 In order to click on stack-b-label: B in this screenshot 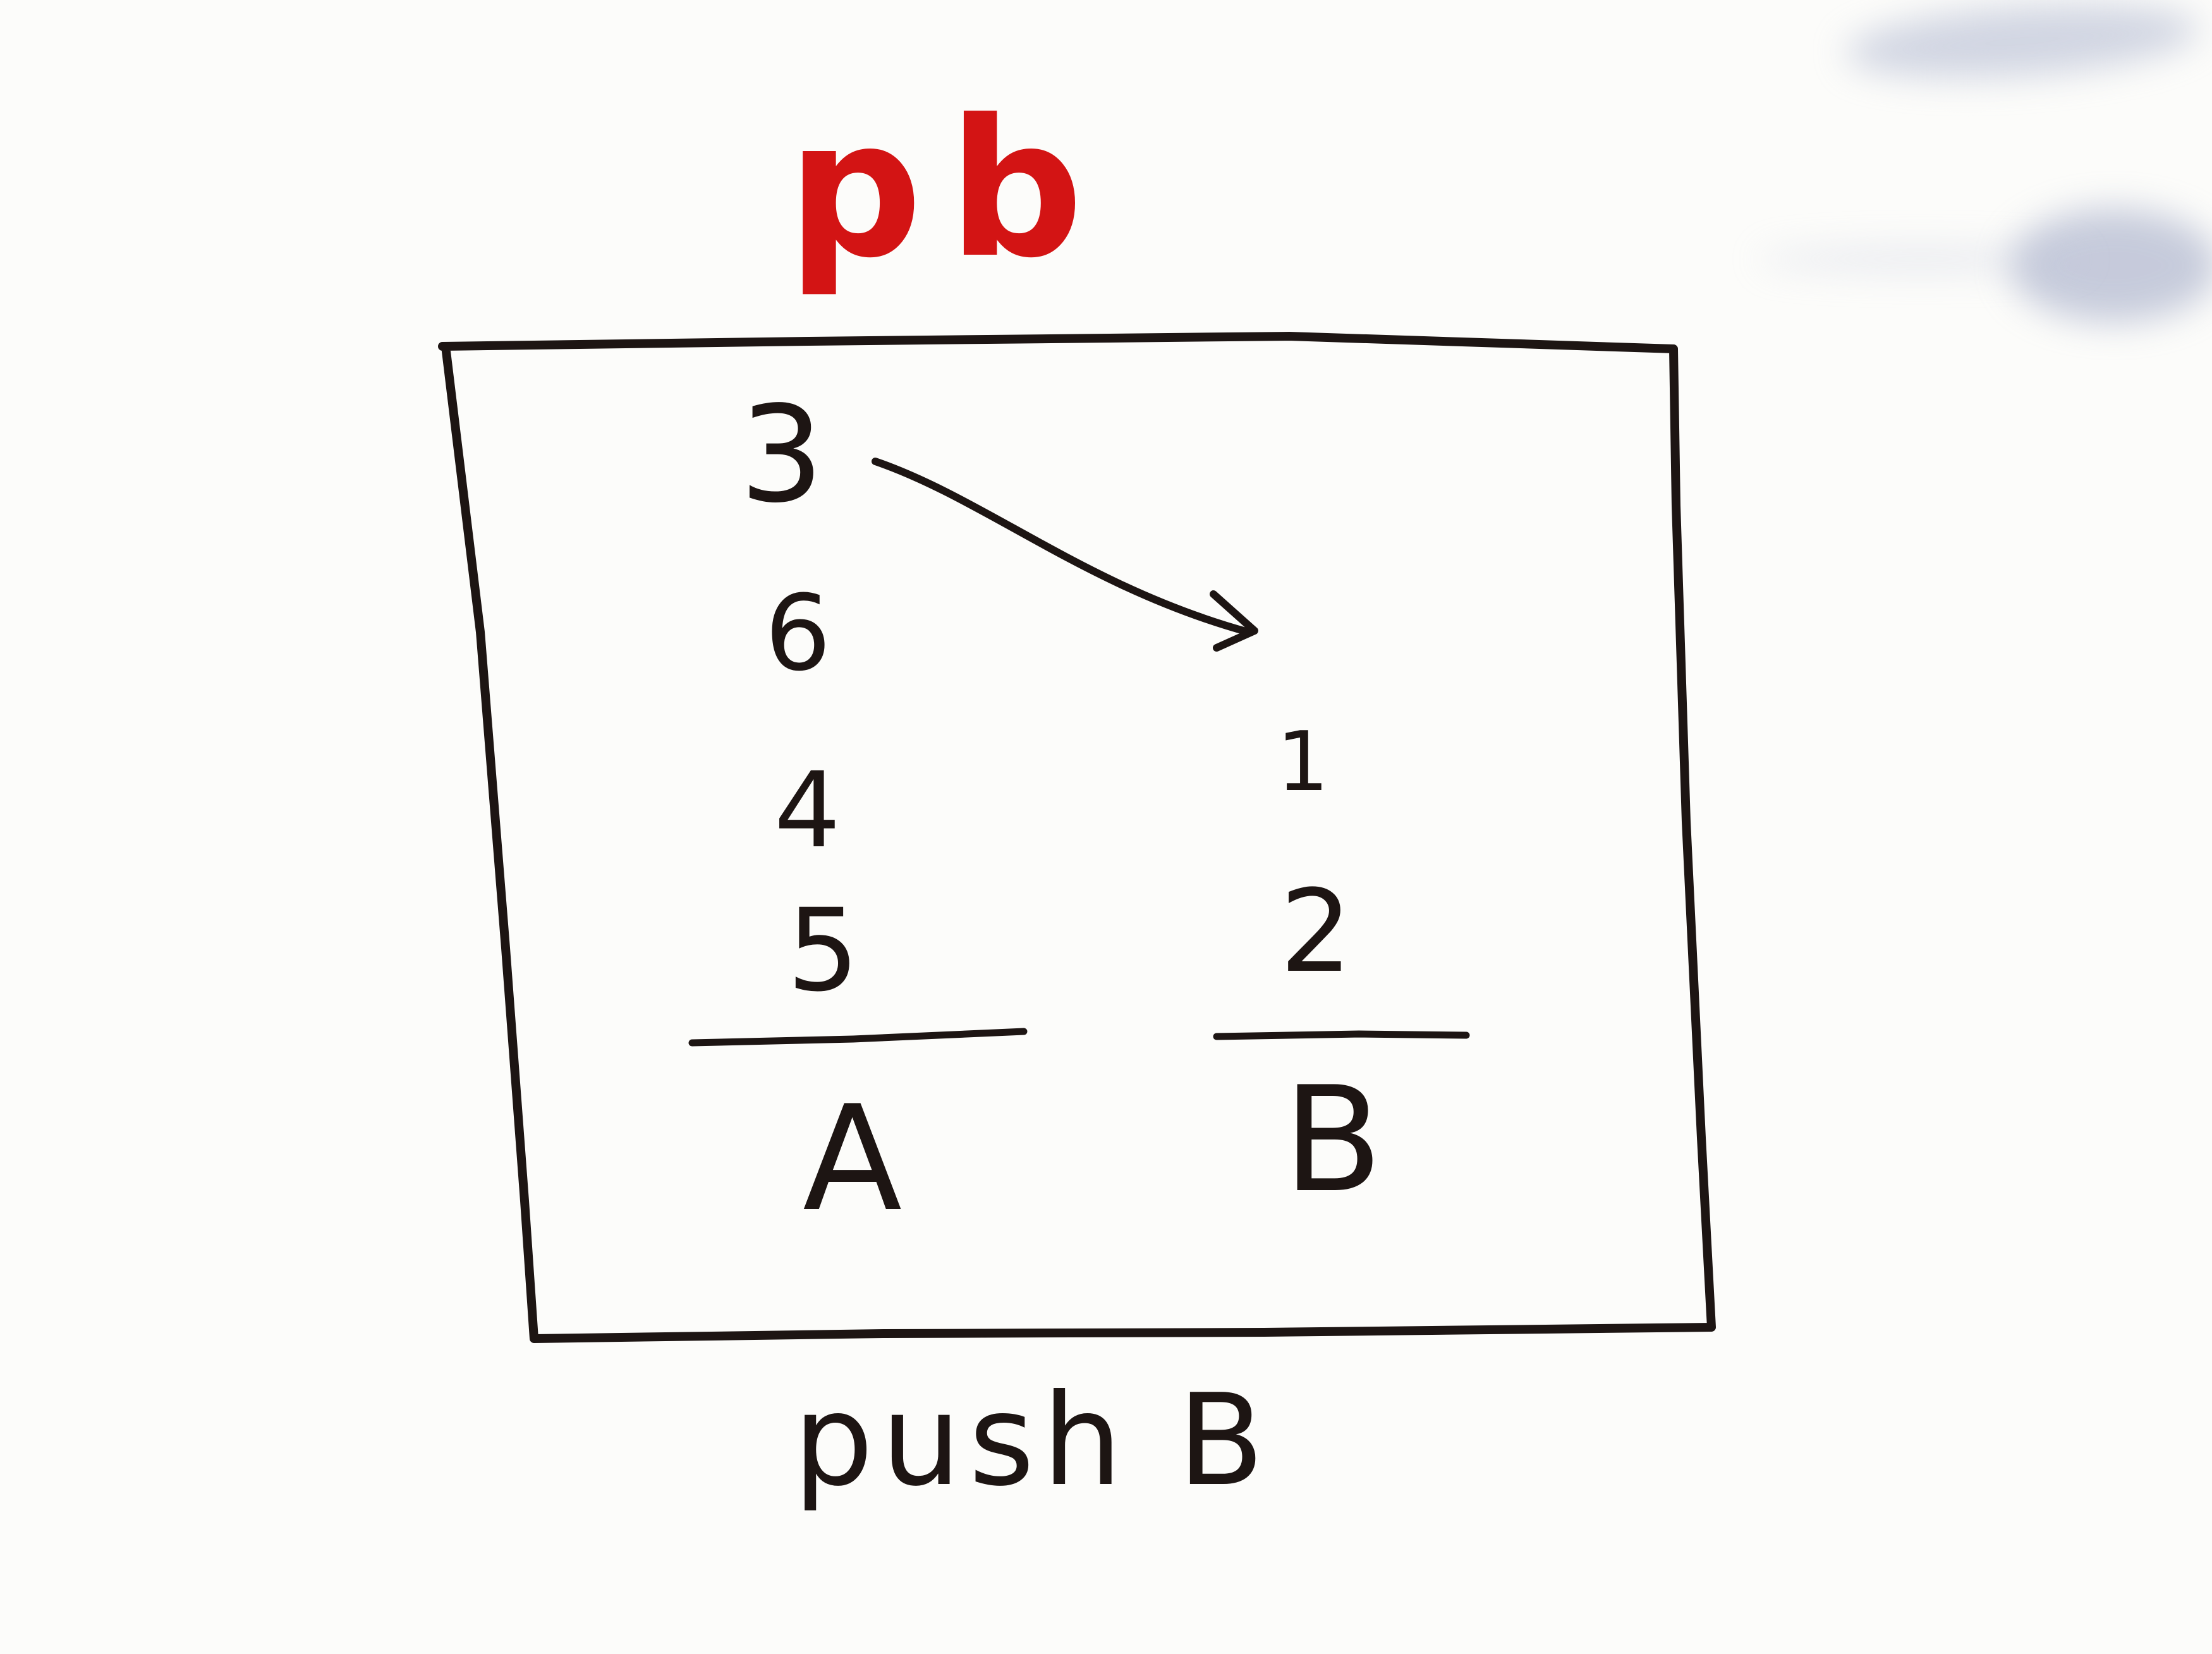, I will do `click(1333, 1141)`.